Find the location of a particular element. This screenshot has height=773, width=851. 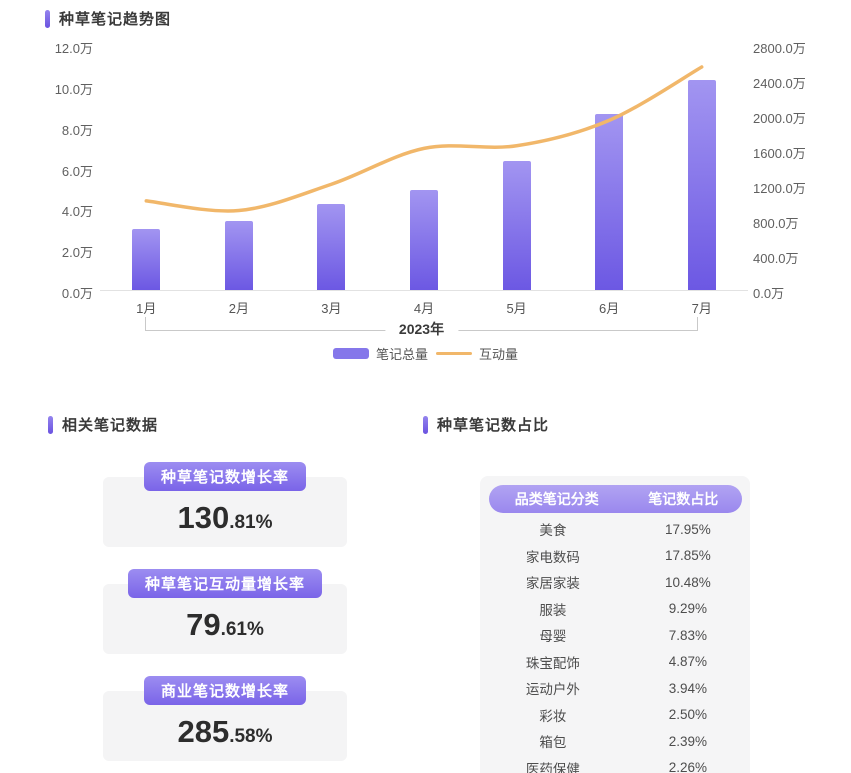

bar-3月 is located at coordinates (331, 247).